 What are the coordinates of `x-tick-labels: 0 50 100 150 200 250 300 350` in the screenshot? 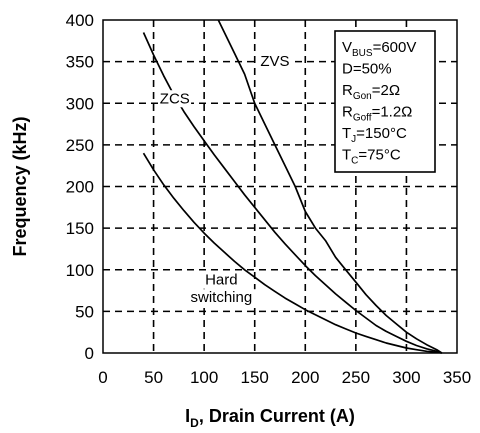 It's located at (284, 377).